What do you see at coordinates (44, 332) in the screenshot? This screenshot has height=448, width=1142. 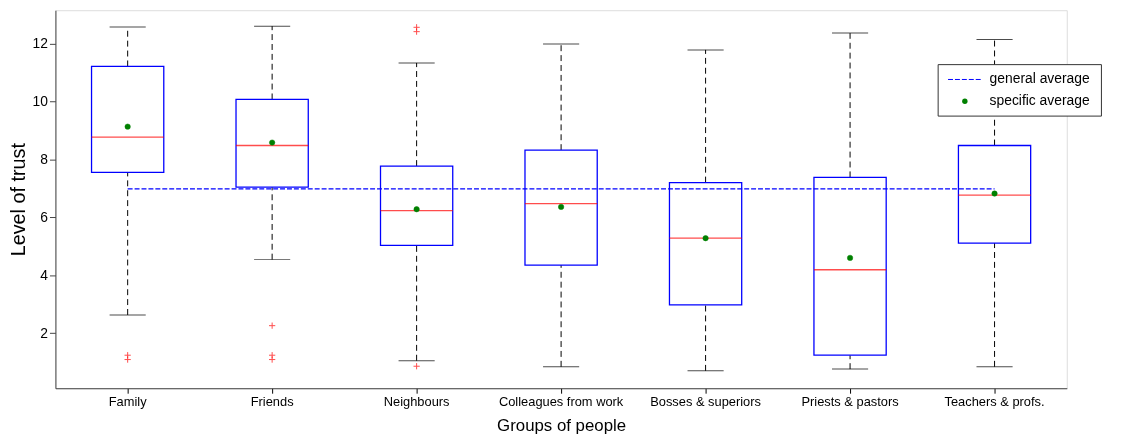 I see `y-tick-label: 2` at bounding box center [44, 332].